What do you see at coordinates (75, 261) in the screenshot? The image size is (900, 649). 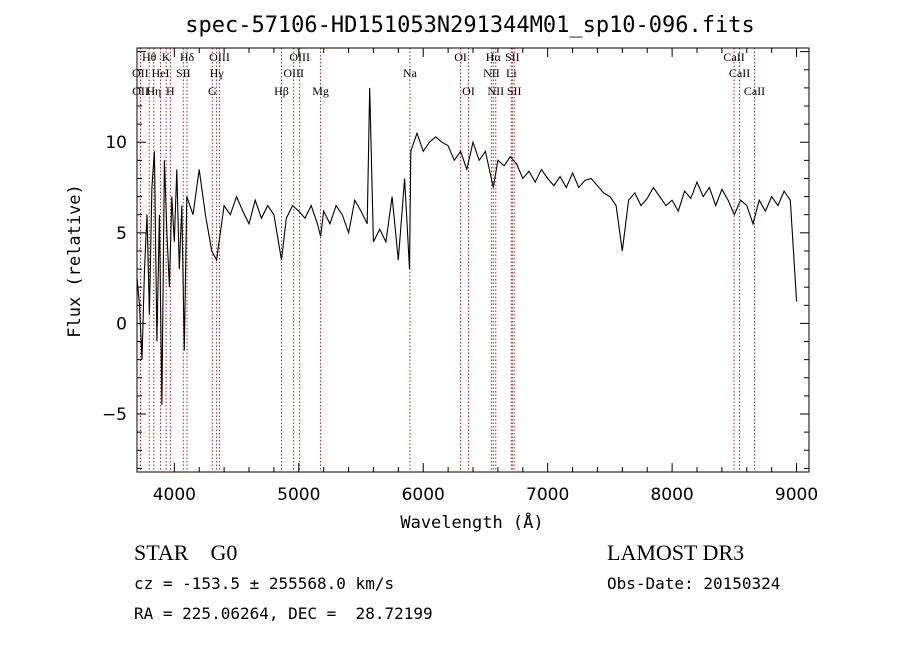 I see `y-axis-label: Flux (relative)` at bounding box center [75, 261].